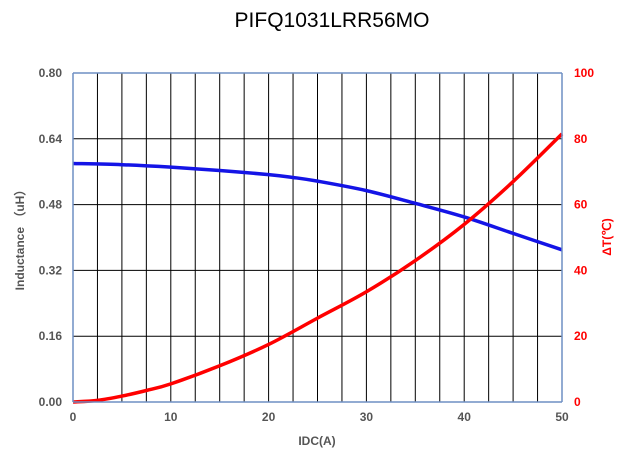  Describe the element at coordinates (332, 20) in the screenshot. I see `chart-title: PIFQ1031LRR56MO` at that location.